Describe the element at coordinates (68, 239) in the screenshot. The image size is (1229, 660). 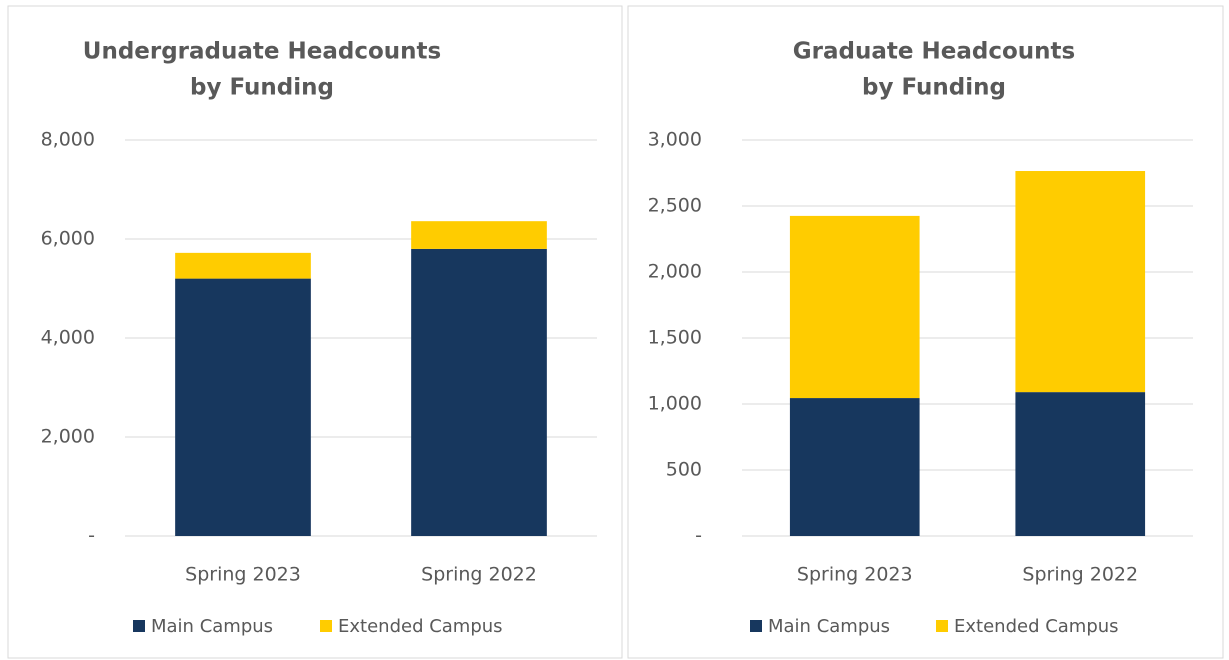
I see `y-tick-label: 6,000` at that location.